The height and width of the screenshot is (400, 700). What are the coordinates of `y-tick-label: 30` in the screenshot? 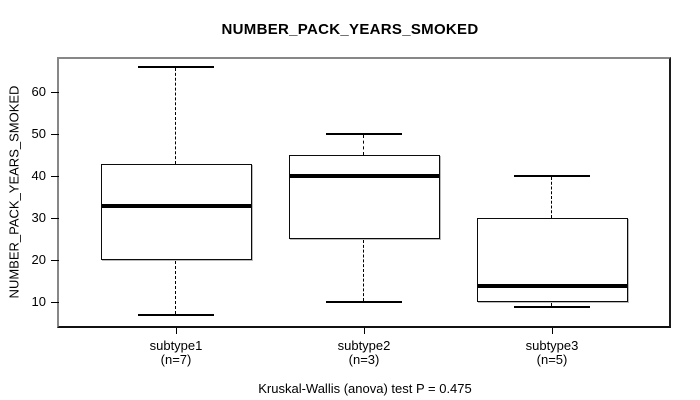 It's located at (38, 218).